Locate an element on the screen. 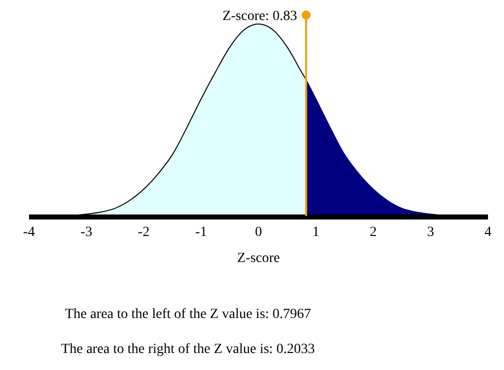 The height and width of the screenshot is (370, 504). x-tick-label: 0 is located at coordinates (258, 232).